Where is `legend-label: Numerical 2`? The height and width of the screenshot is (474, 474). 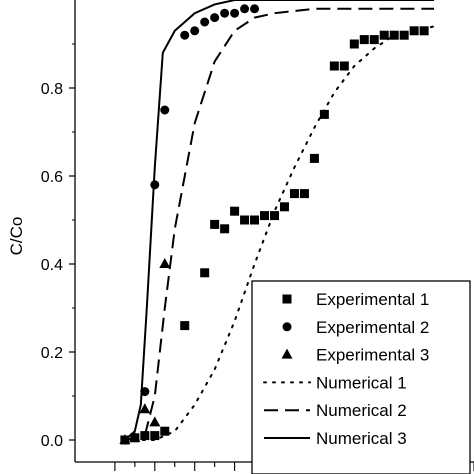
legend-label: Numerical 2 is located at coordinates (361, 410).